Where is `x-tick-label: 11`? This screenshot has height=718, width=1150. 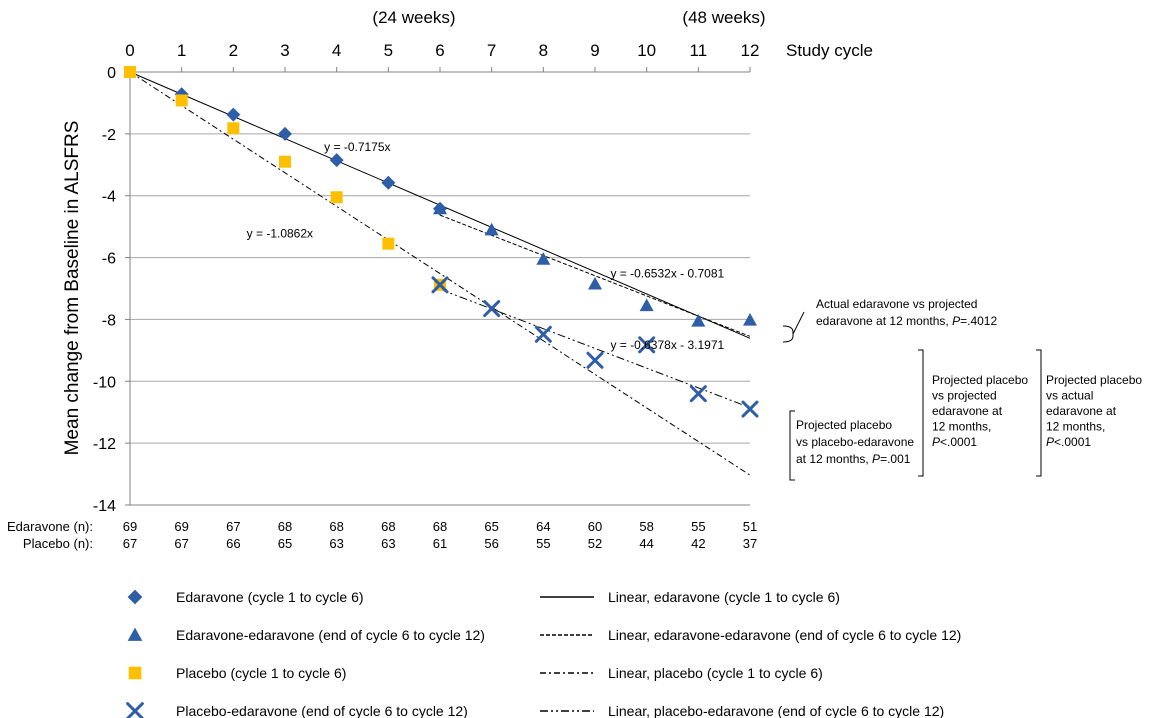 x-tick-label: 11 is located at coordinates (699, 50).